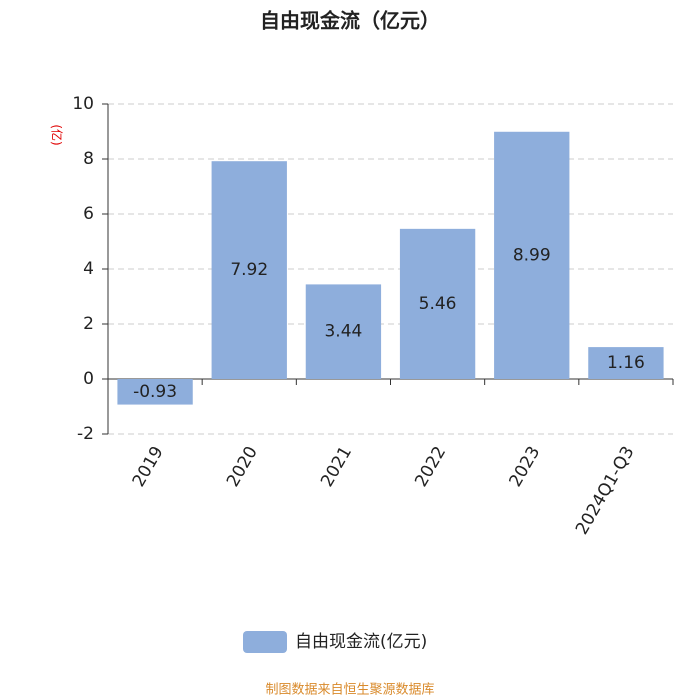  I want to click on legend-label: 自由现金流(亿元), so click(361, 642).